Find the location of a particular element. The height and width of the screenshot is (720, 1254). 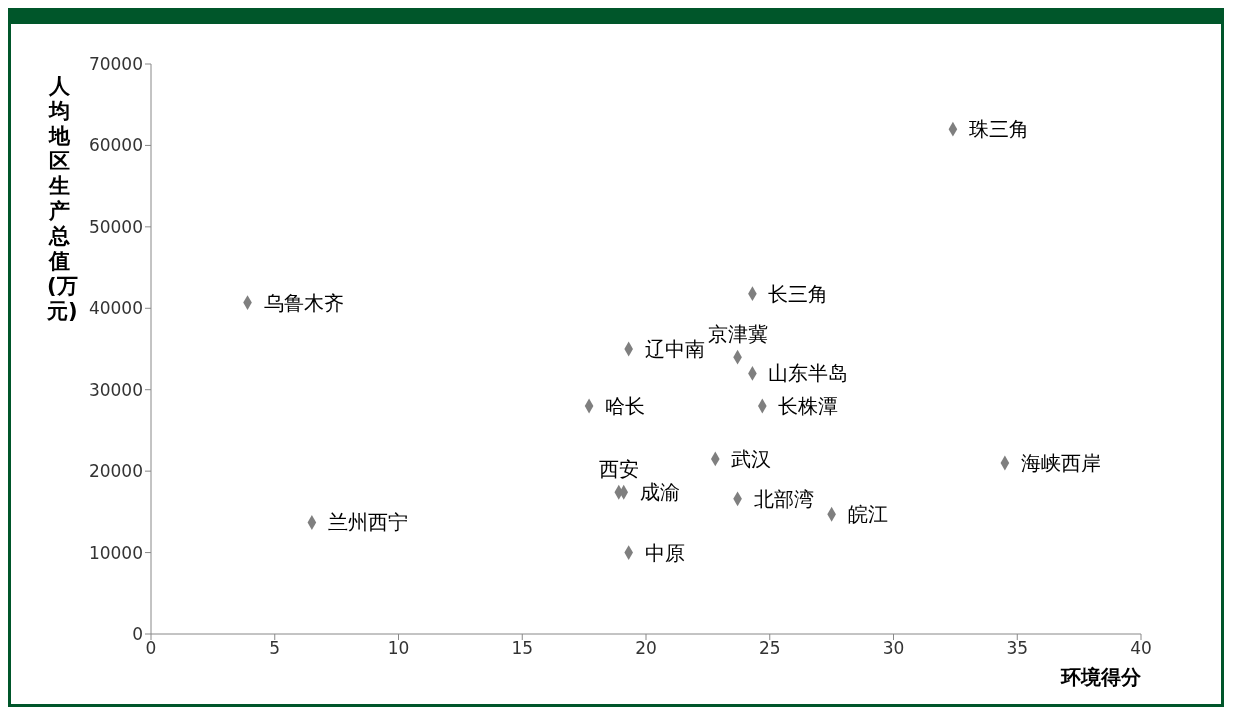

annotation: 中原 is located at coordinates (664, 552).